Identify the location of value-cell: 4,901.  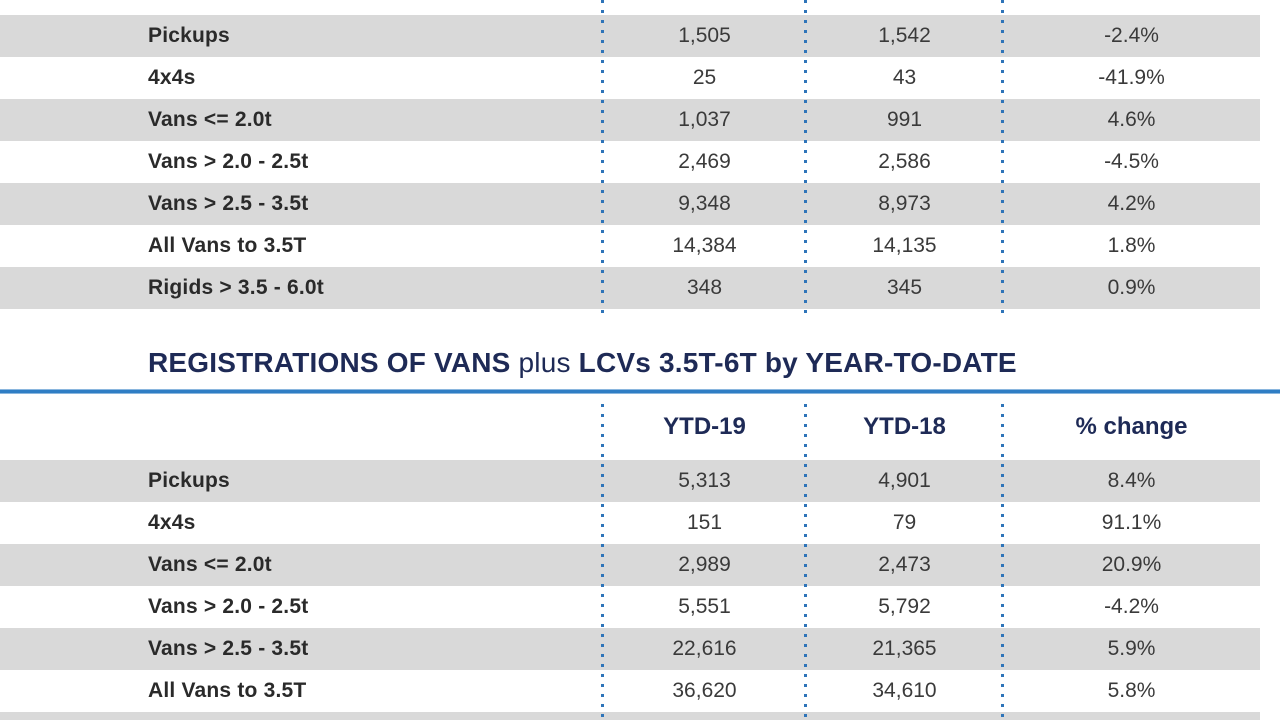
(904, 480).